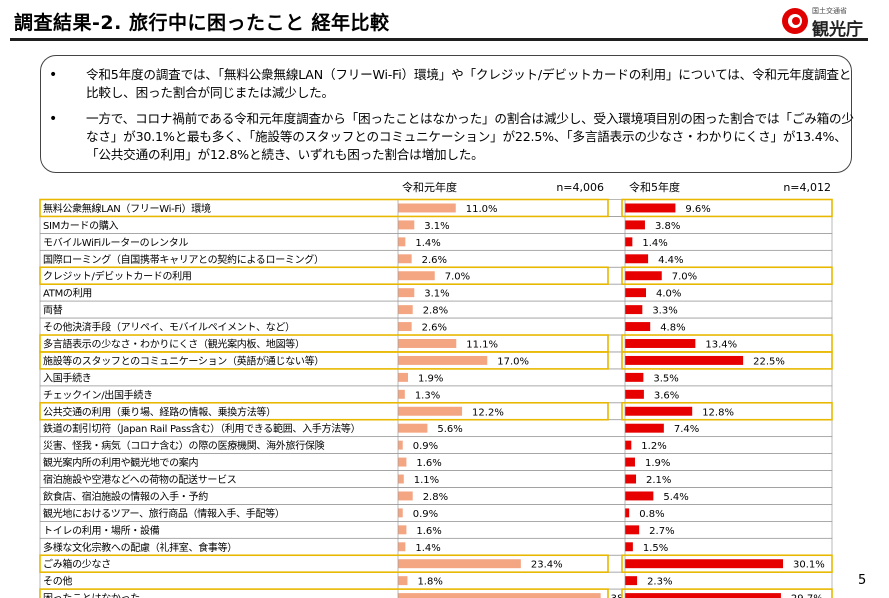 Image resolution: width=889 pixels, height=598 pixels. What do you see at coordinates (721, 344) in the screenshot?
I see `data-label: 13.4%` at bounding box center [721, 344].